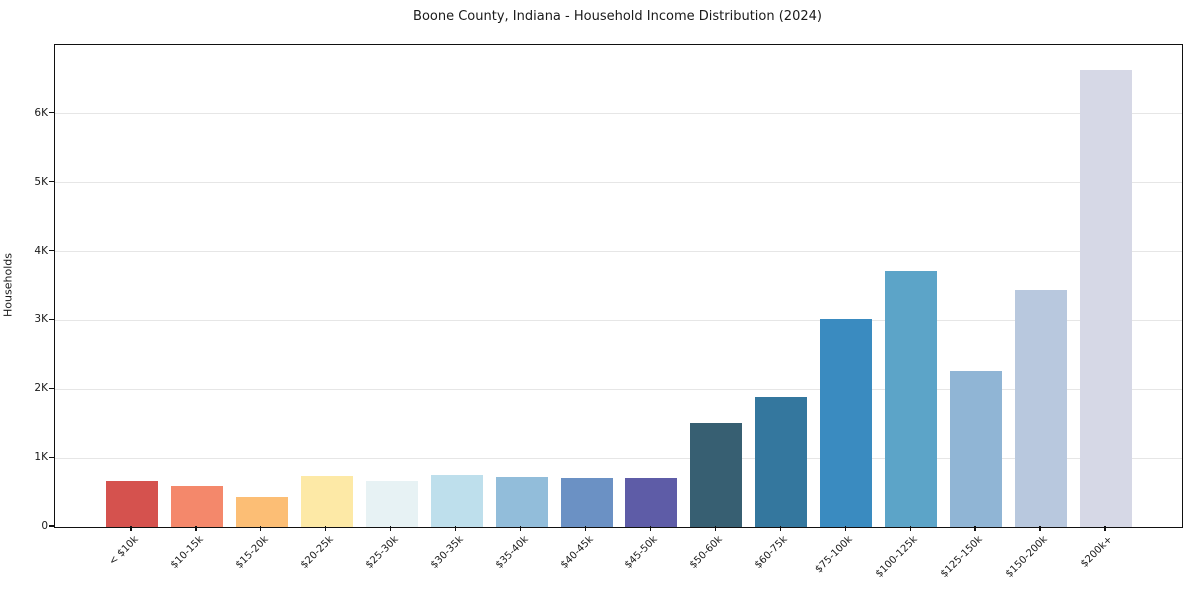  What do you see at coordinates (382, 552) in the screenshot?
I see `x-tick-label-$25-30k: $25-30k` at bounding box center [382, 552].